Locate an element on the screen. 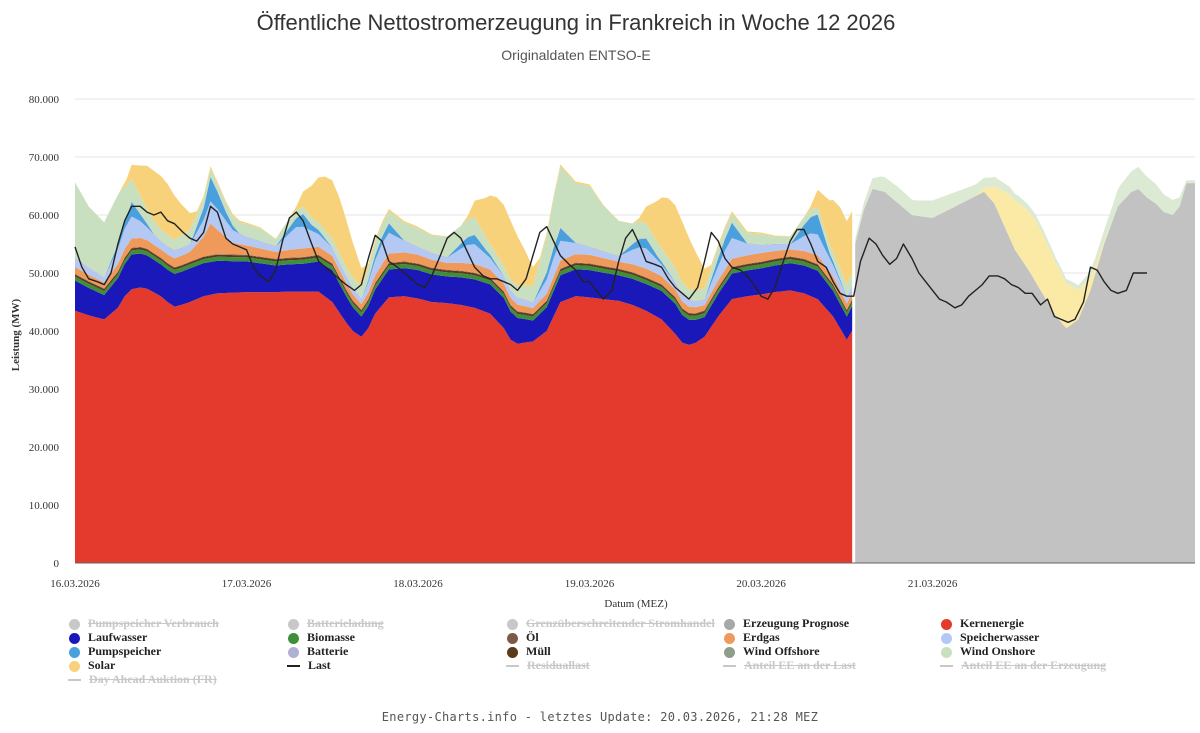 Image resolution: width=1200 pixels, height=733 pixels. y-tick-label: 40.000 is located at coordinates (44, 332).